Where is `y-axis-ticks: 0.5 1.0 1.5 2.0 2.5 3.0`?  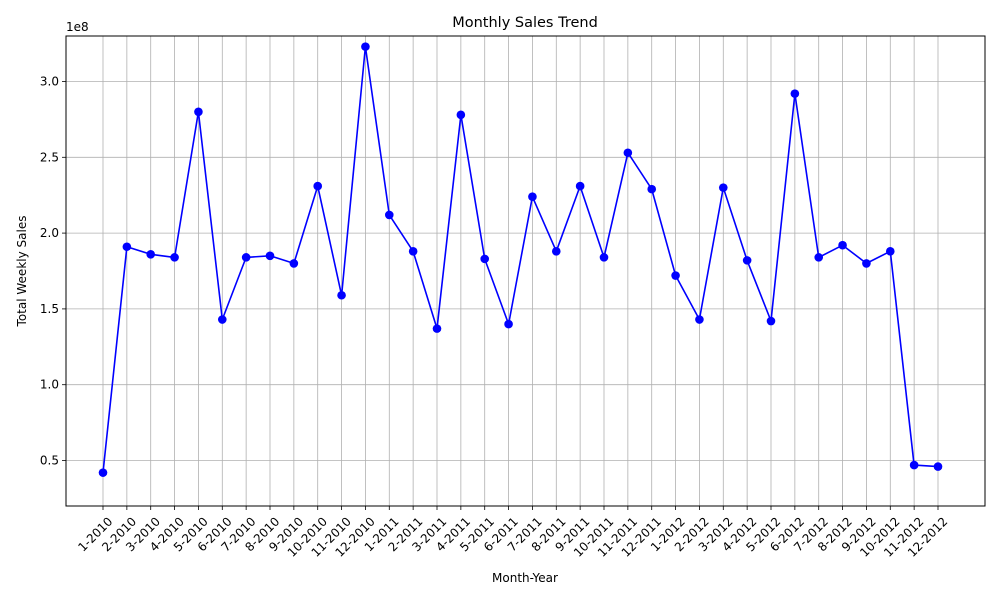
y-axis-ticks: 0.5 1.0 1.5 2.0 2.5 3.0 is located at coordinates (53, 271).